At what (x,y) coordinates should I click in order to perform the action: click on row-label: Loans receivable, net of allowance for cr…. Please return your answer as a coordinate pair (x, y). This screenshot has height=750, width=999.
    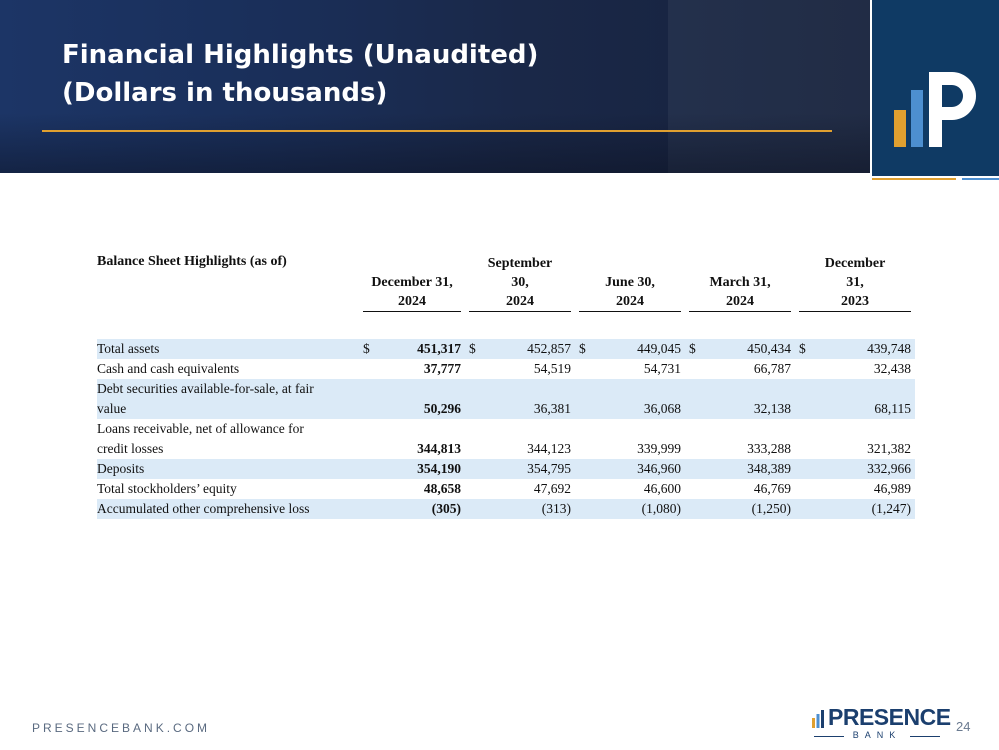
    Looking at the image, I should click on (200, 438).